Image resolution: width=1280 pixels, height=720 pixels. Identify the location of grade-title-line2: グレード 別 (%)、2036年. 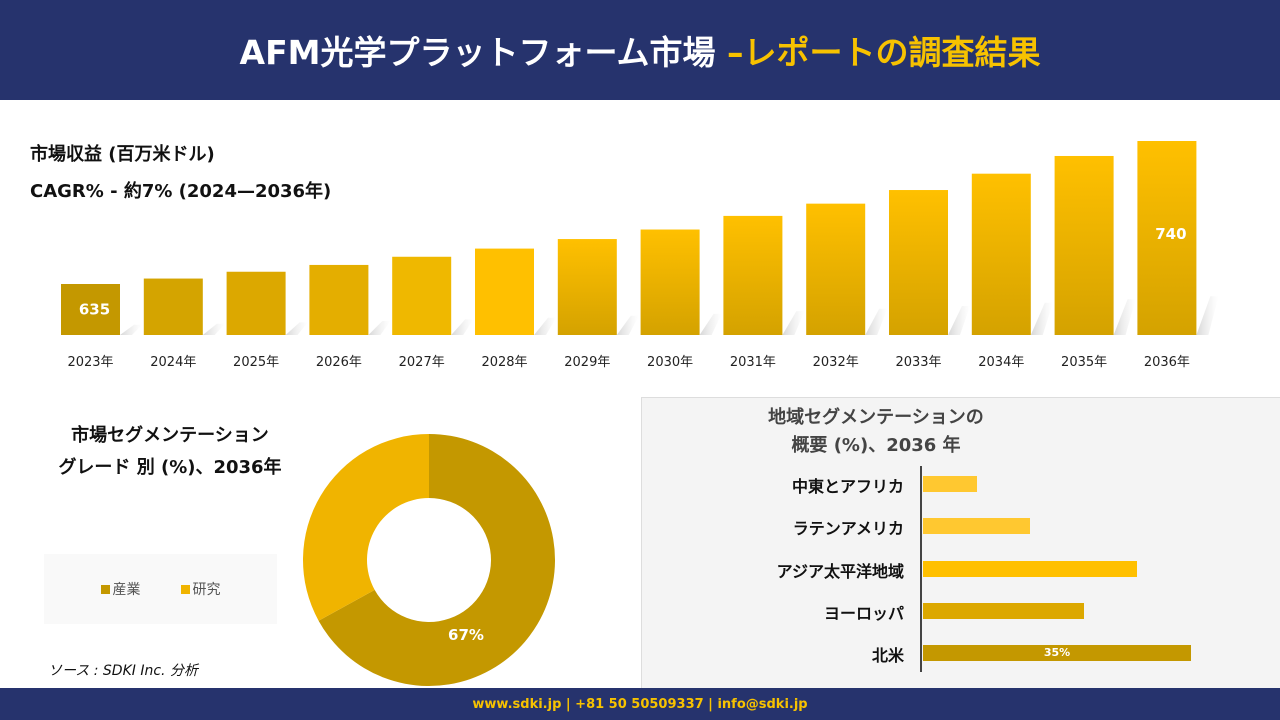
(170, 467).